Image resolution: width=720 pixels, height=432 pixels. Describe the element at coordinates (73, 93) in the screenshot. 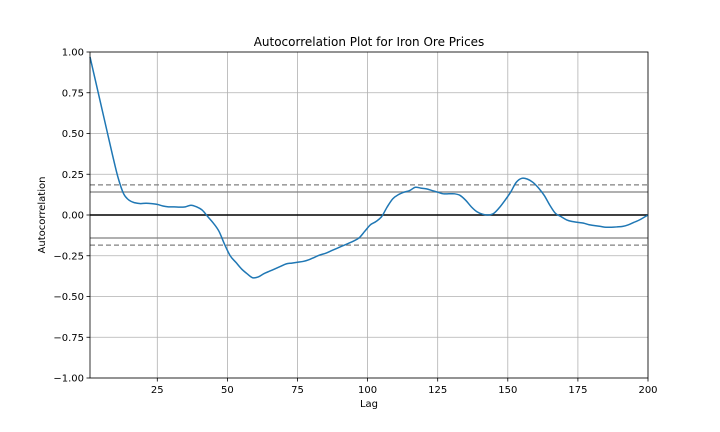

I see `y-tick-label: 0.75` at that location.